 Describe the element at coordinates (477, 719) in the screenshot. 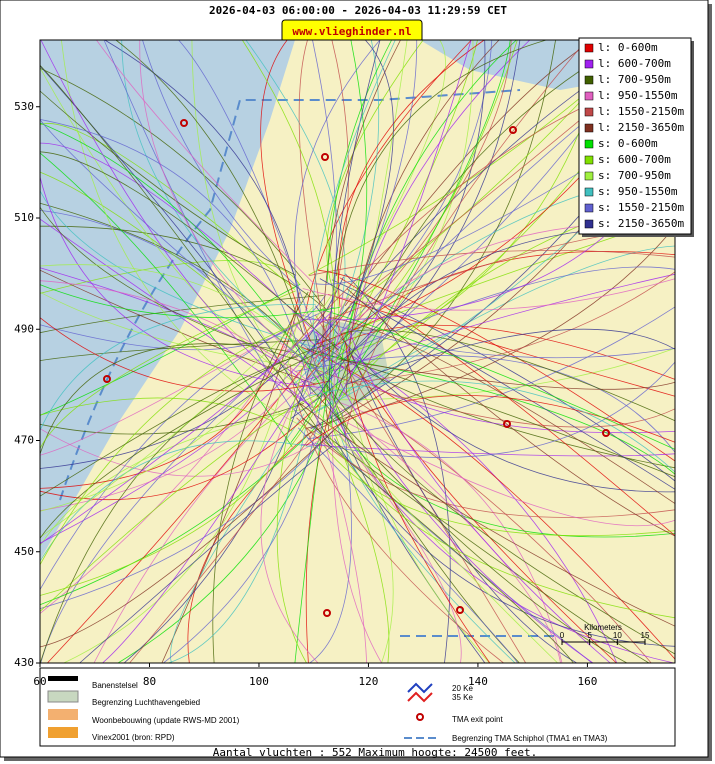

I see `legend-text: TMA exit point` at that location.